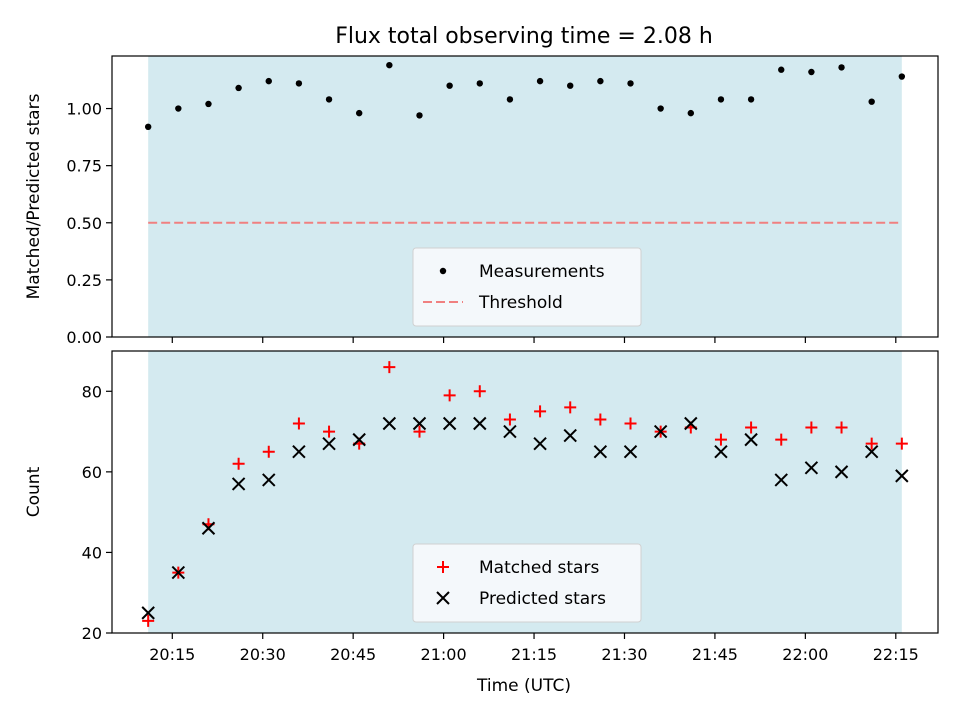  Describe the element at coordinates (520, 303) in the screenshot. I see `legend-label: Threshold` at that location.